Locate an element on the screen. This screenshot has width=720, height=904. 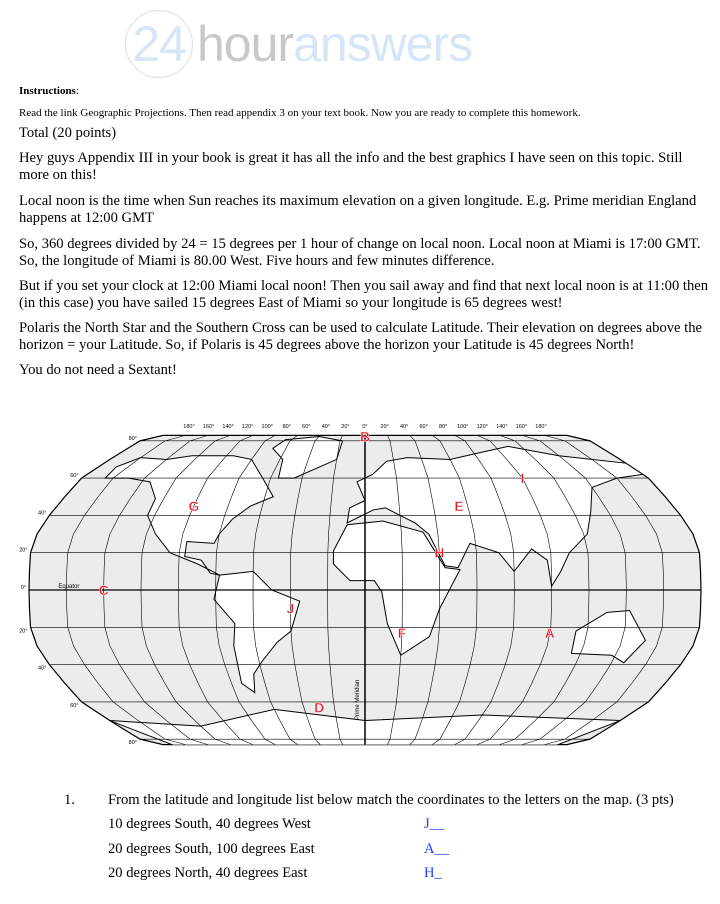
instructions-label: Instructions is located at coordinates (47, 91).